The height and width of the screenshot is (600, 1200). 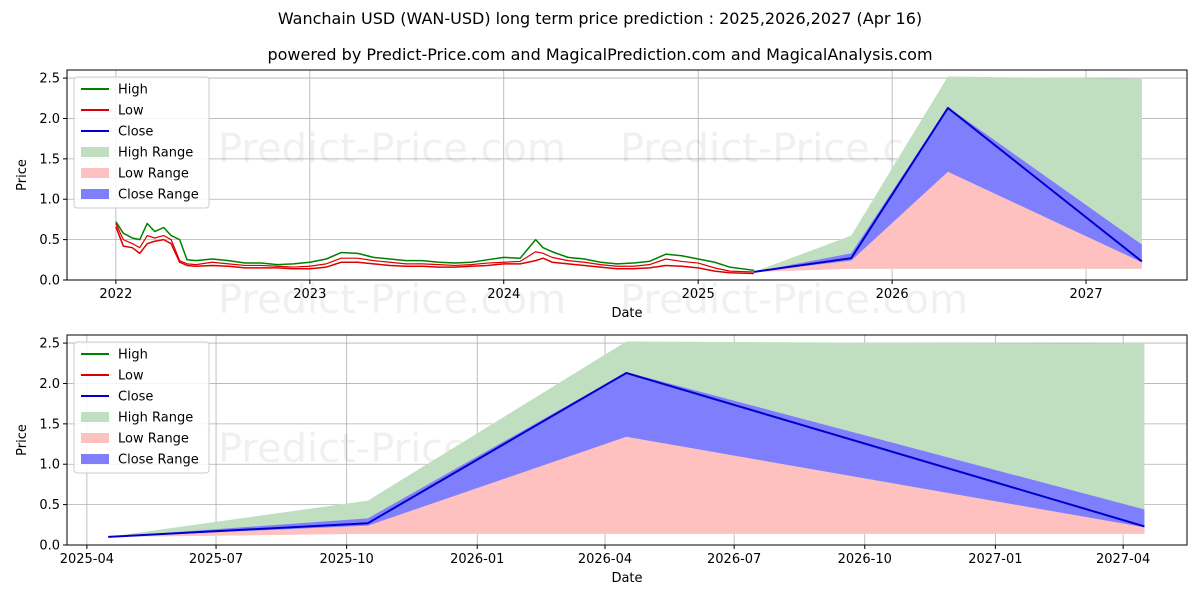 I want to click on x-tick-label: 2025-04, so click(x=87, y=559).